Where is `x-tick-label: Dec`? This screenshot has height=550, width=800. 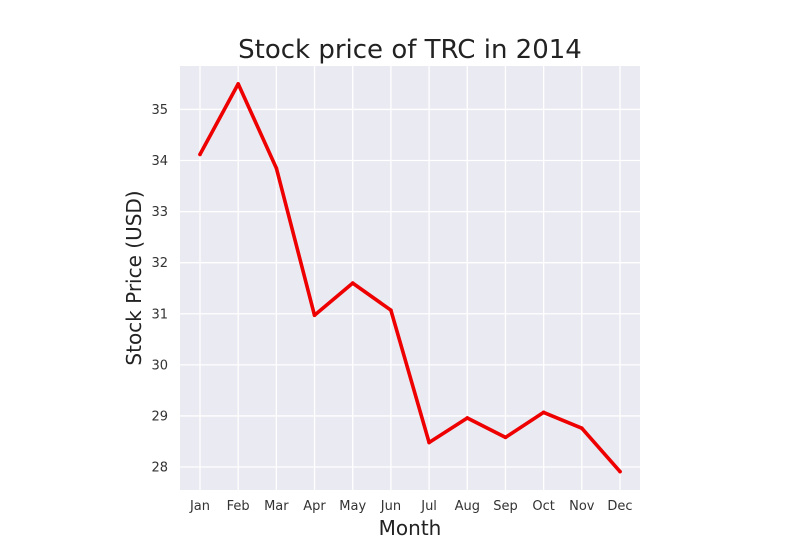 x-tick-label: Dec is located at coordinates (619, 506).